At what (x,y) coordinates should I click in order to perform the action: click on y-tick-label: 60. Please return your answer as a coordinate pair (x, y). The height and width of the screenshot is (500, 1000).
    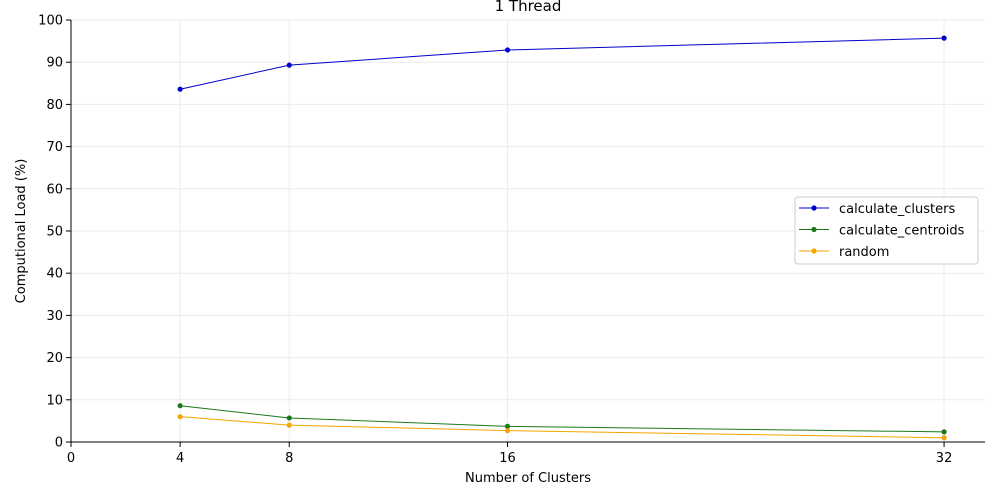
    Looking at the image, I should click on (54, 189).